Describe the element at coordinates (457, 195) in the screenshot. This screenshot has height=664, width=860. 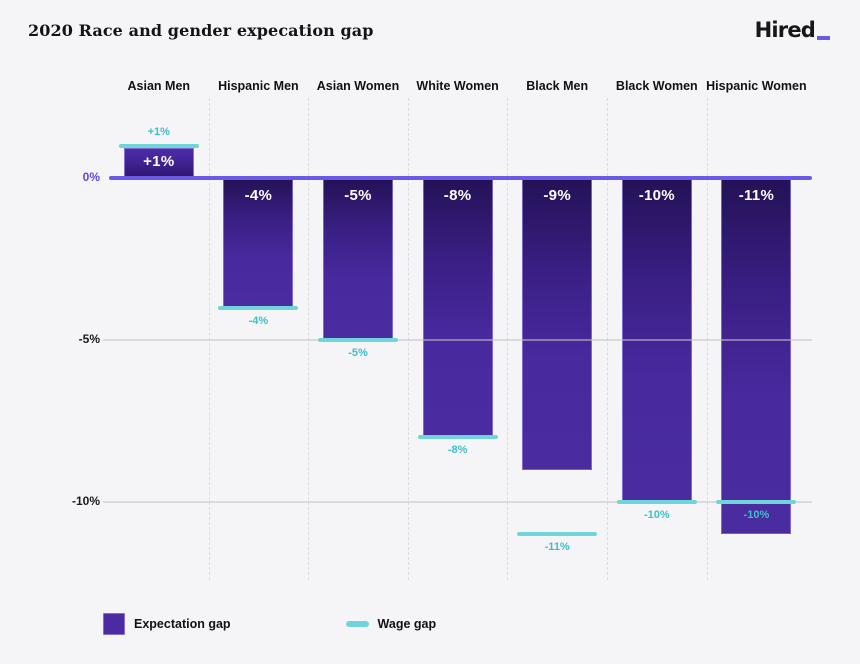
I see `bar-label: -8%` at that location.